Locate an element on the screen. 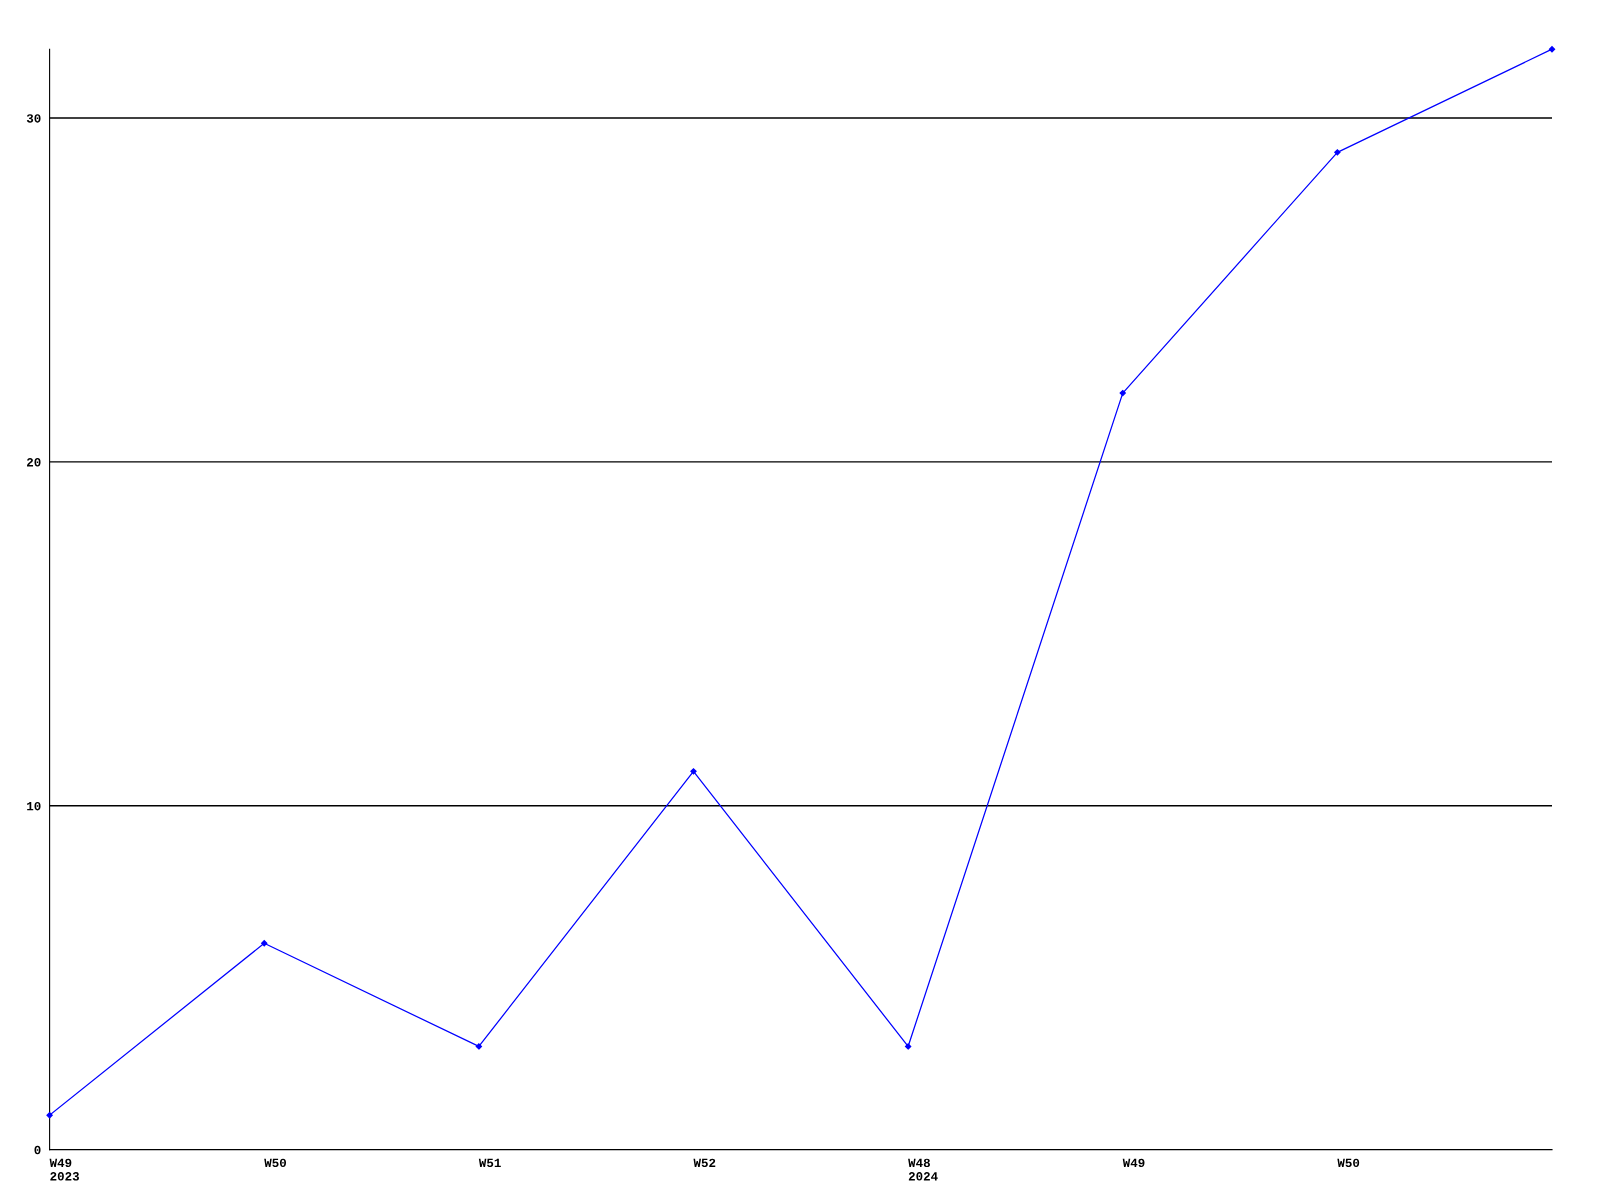  x-tick-label: W52 is located at coordinates (704, 1163).